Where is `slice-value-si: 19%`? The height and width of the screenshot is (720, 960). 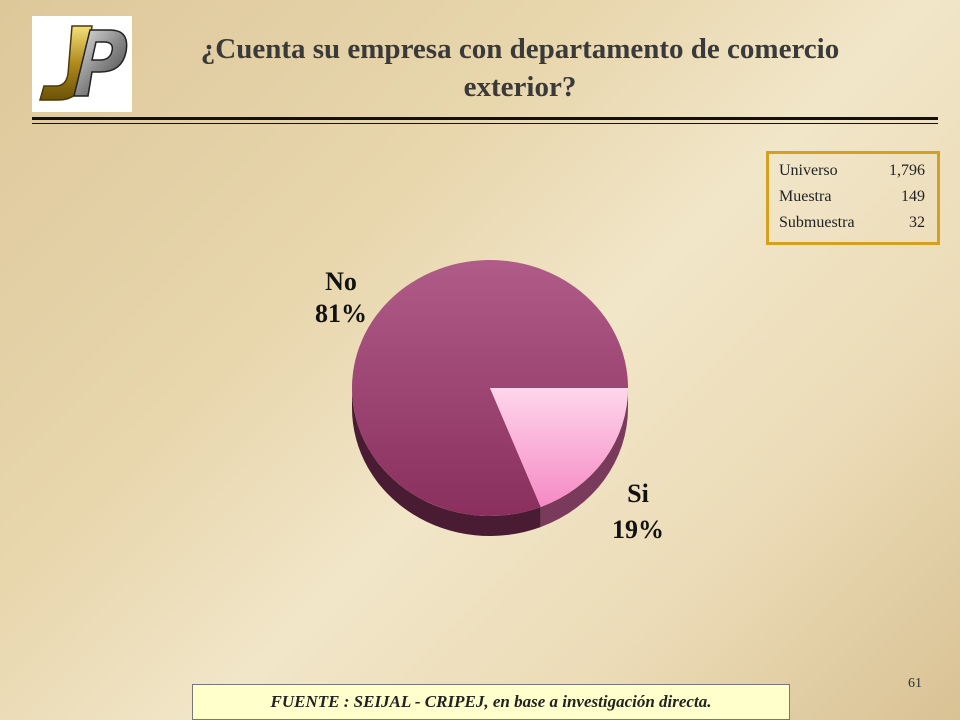
slice-value-si: 19% is located at coordinates (638, 529).